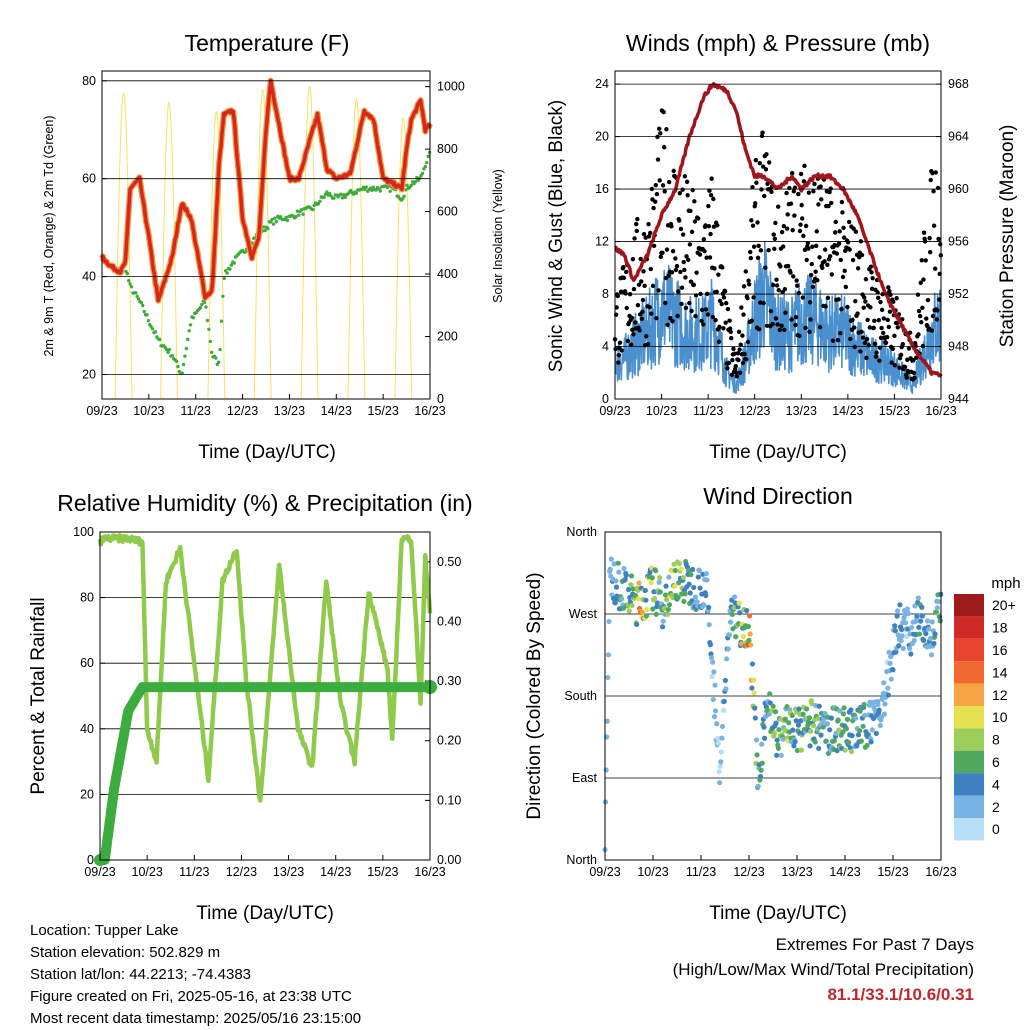 Image resolution: width=1024 pixels, height=1030 pixels. Describe the element at coordinates (585, 778) in the screenshot. I see `direction-ytick-label: East` at that location.